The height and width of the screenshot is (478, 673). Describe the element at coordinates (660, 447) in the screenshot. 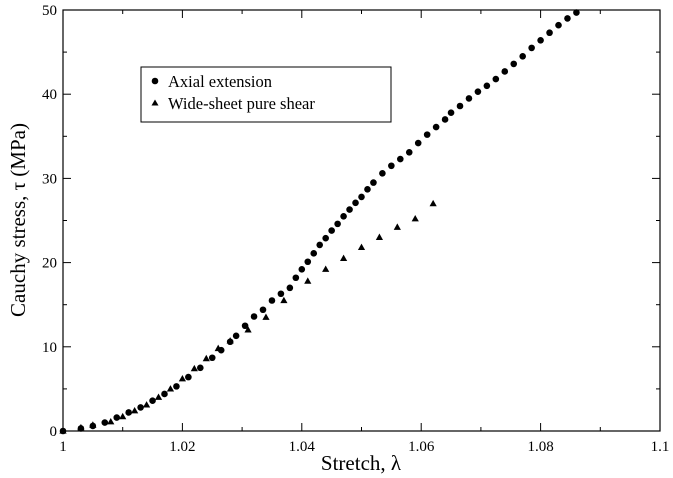

I see `x-tick-label: 1.1` at that location.